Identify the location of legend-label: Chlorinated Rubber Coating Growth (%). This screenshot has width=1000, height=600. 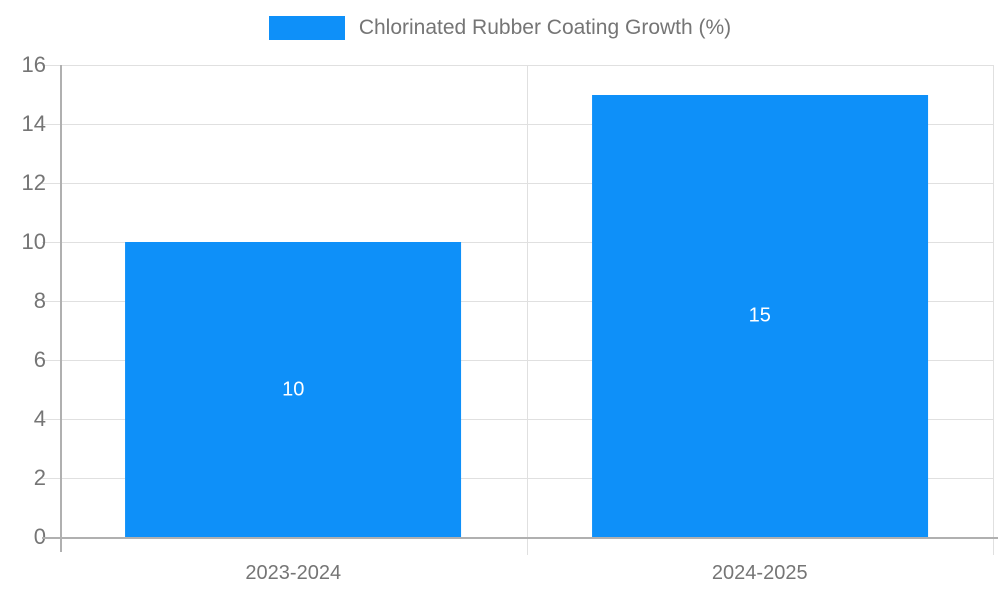
(545, 27).